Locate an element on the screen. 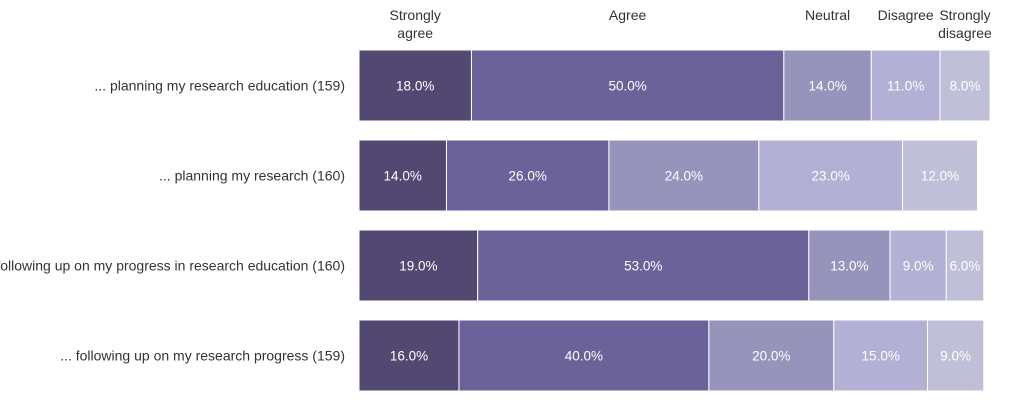 Image resolution: width=1024 pixels, height=400 pixels. data-label: 18.0% is located at coordinates (415, 86).